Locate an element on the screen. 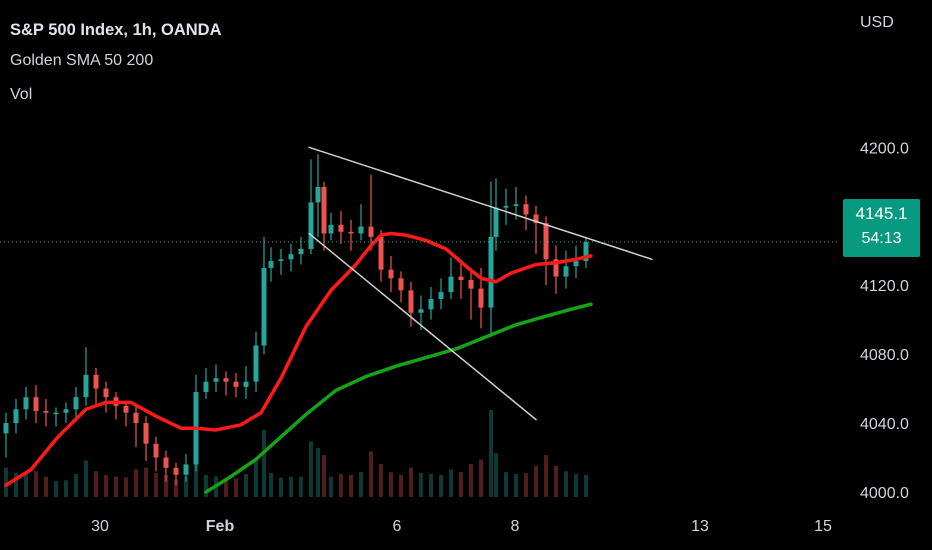  x-tick-label: 6 is located at coordinates (397, 526).